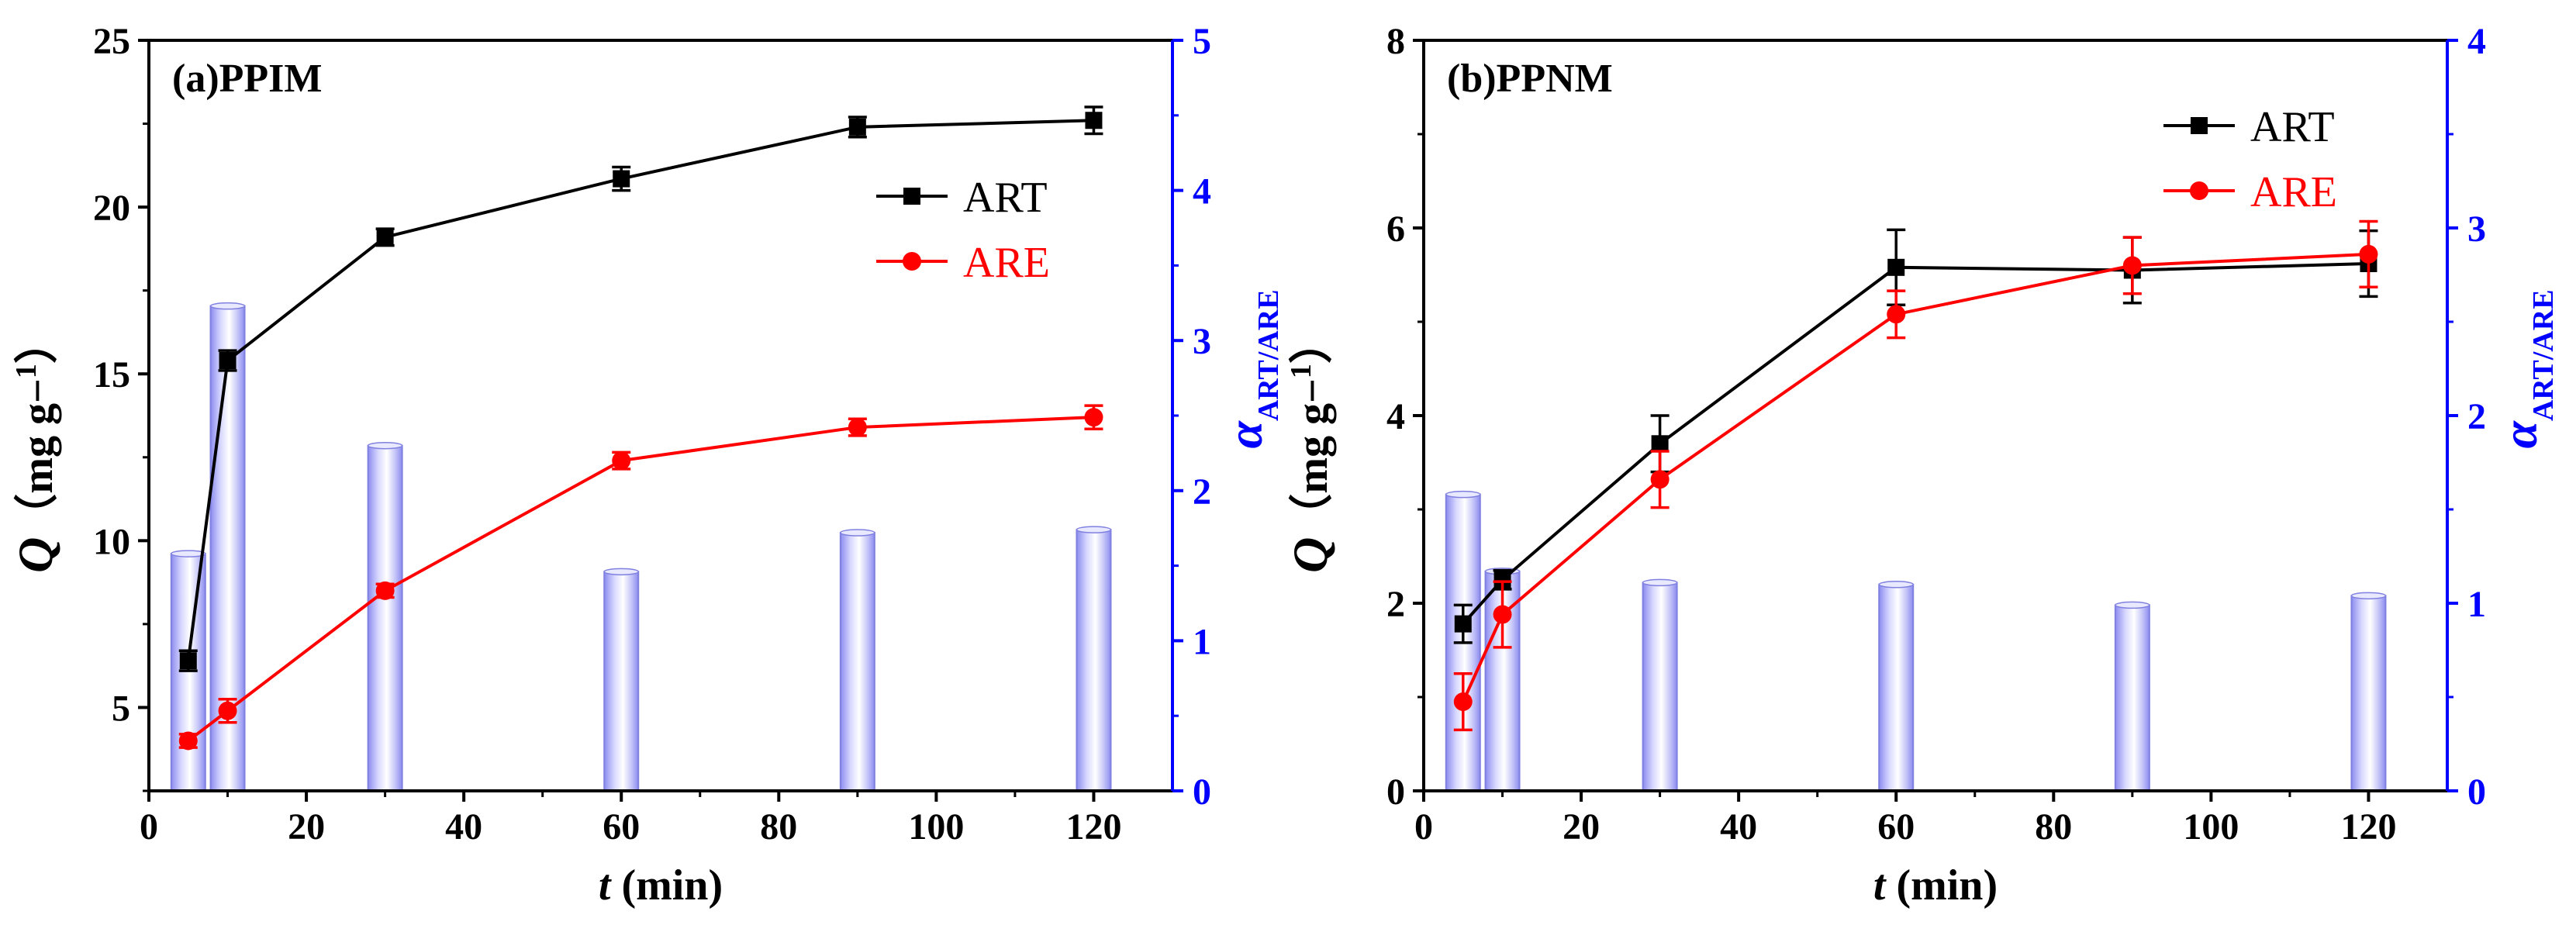 The image size is (2576, 925). Describe the element at coordinates (2054, 826) in the screenshot. I see `x-tick-label: 80` at that location.